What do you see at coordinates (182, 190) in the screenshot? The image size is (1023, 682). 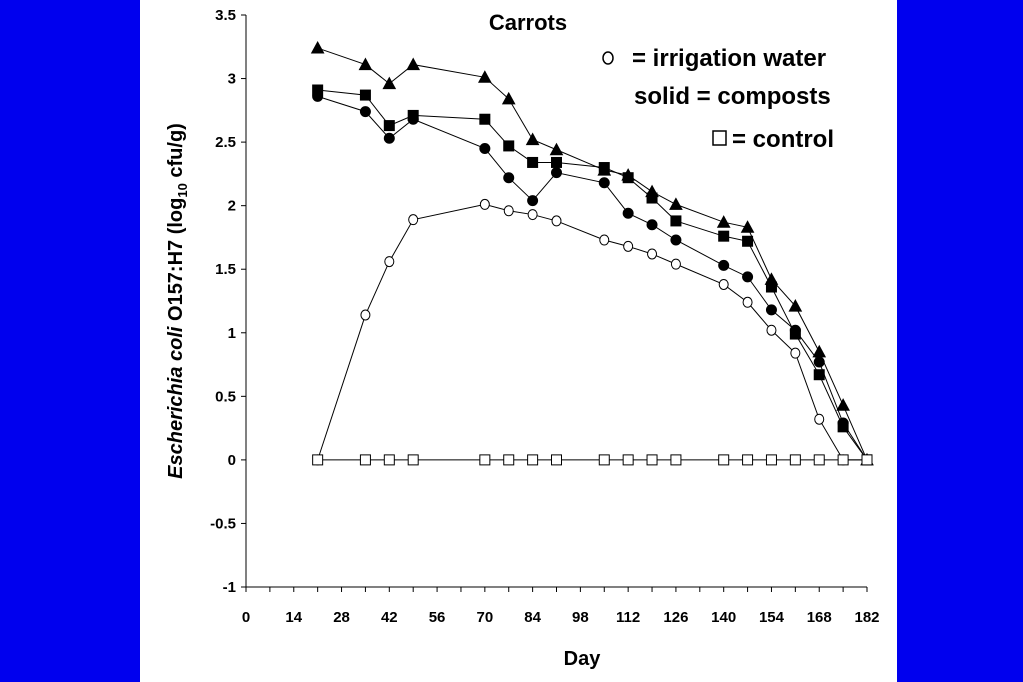 I see `y-axis-title-part: 10` at bounding box center [182, 190].